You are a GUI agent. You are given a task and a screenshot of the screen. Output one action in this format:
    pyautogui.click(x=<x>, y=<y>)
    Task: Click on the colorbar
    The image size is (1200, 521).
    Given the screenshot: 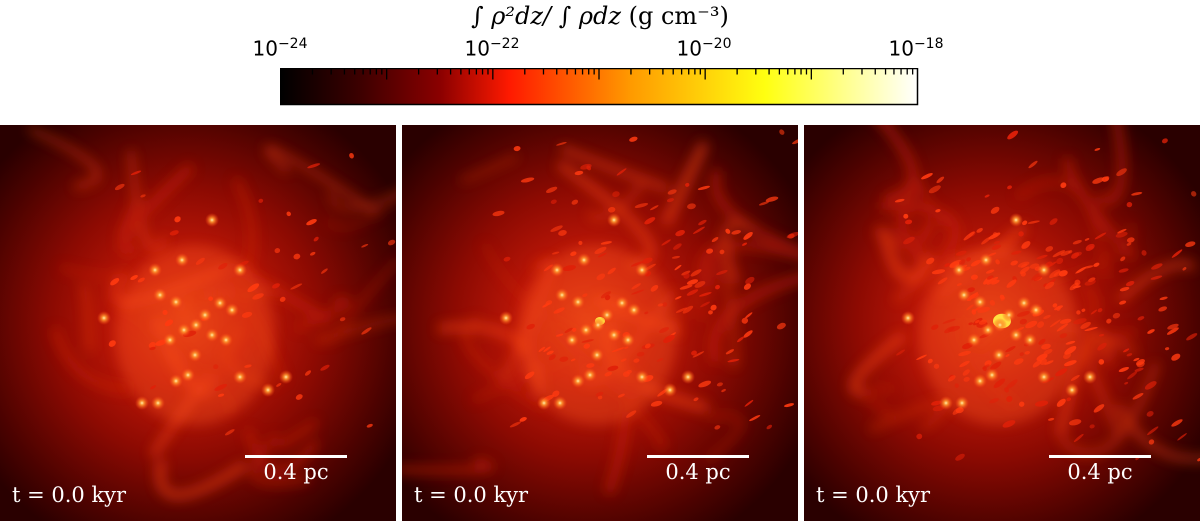 What is the action you would take?
    pyautogui.click(x=599, y=87)
    